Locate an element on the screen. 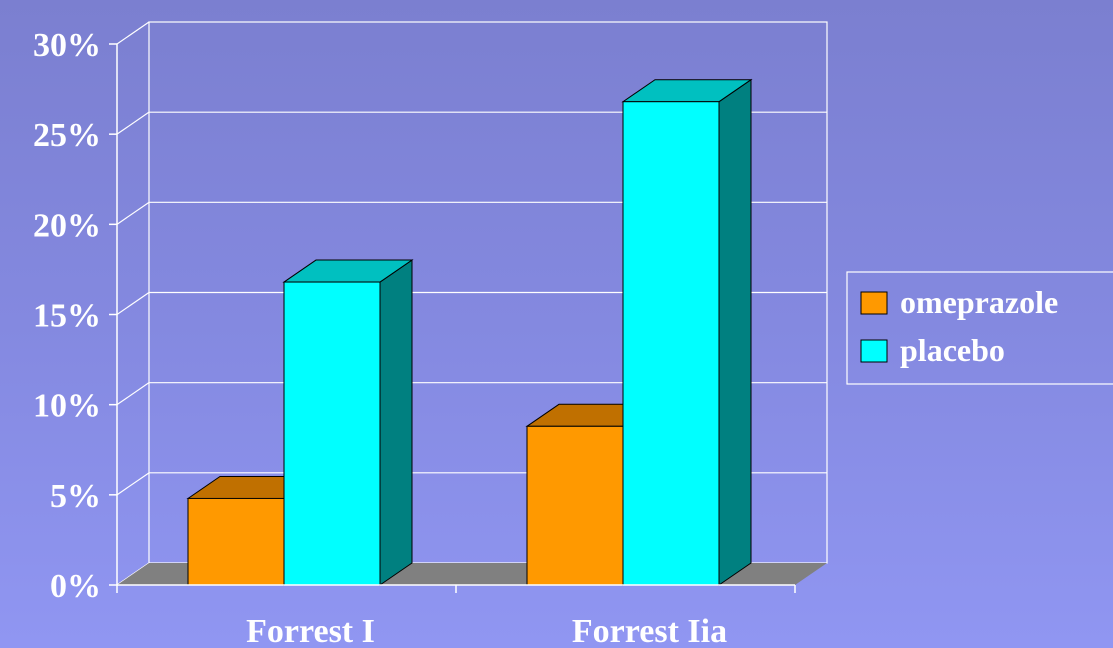 The height and width of the screenshot is (648, 1113). legend-label: placebo is located at coordinates (952, 350).